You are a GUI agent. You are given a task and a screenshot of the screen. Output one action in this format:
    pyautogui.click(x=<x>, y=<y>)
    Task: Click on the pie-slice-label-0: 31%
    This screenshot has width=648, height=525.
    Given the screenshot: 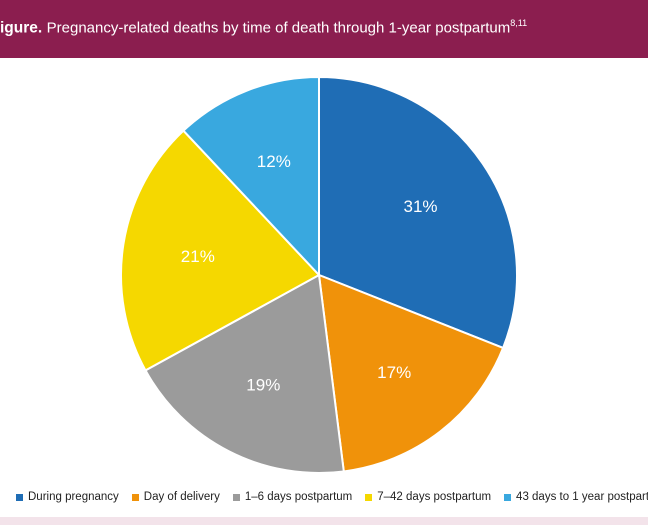 What is the action you would take?
    pyautogui.click(x=420, y=206)
    